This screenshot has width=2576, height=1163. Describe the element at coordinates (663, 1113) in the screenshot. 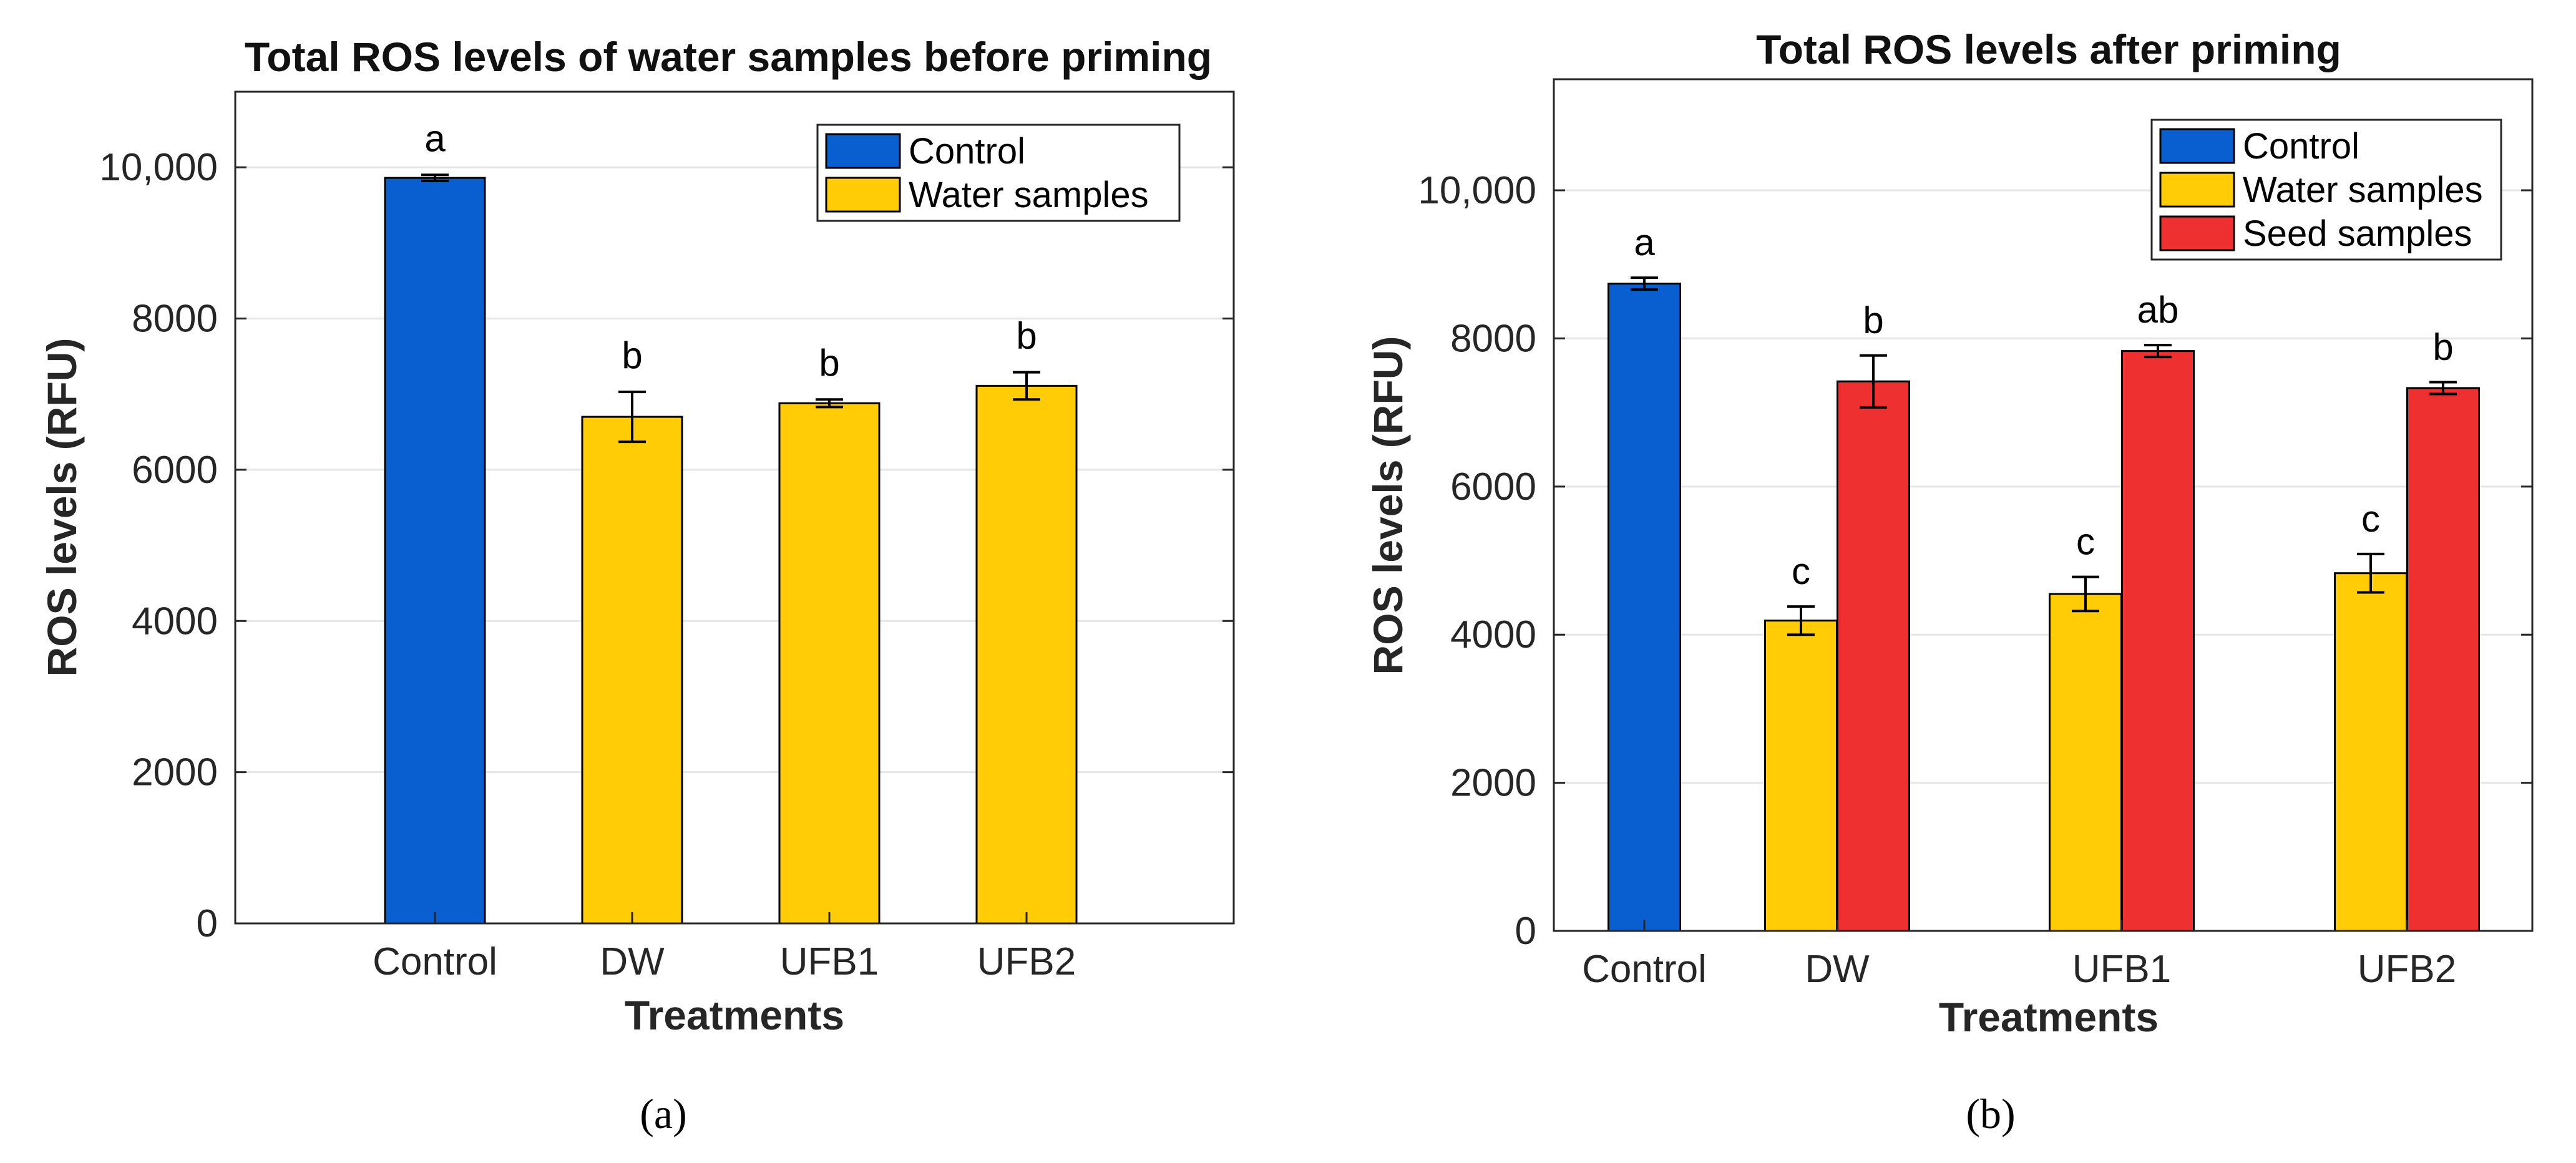

I see `panel-a-caption: (a)` at that location.